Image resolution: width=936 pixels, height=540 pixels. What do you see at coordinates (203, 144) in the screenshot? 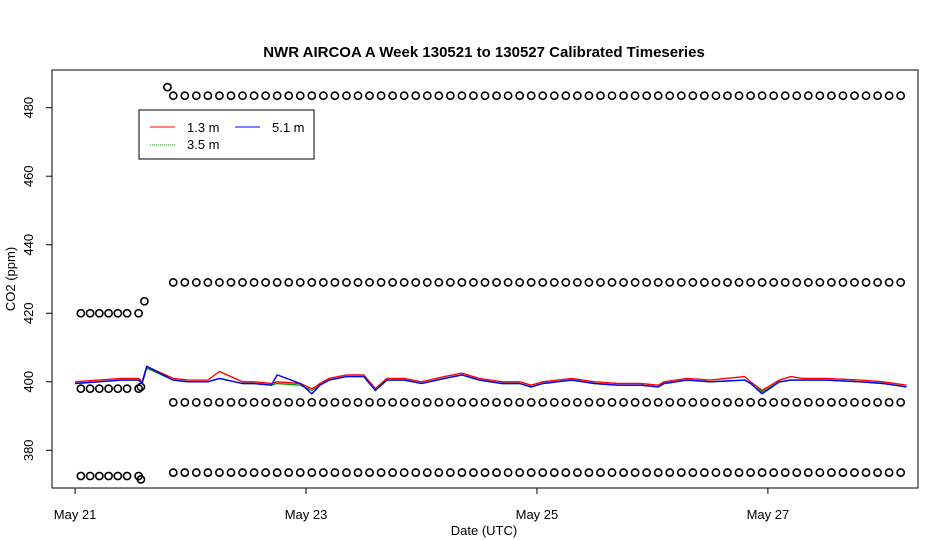
I see `legend-label-3-5m: 3.5 m` at bounding box center [203, 144].